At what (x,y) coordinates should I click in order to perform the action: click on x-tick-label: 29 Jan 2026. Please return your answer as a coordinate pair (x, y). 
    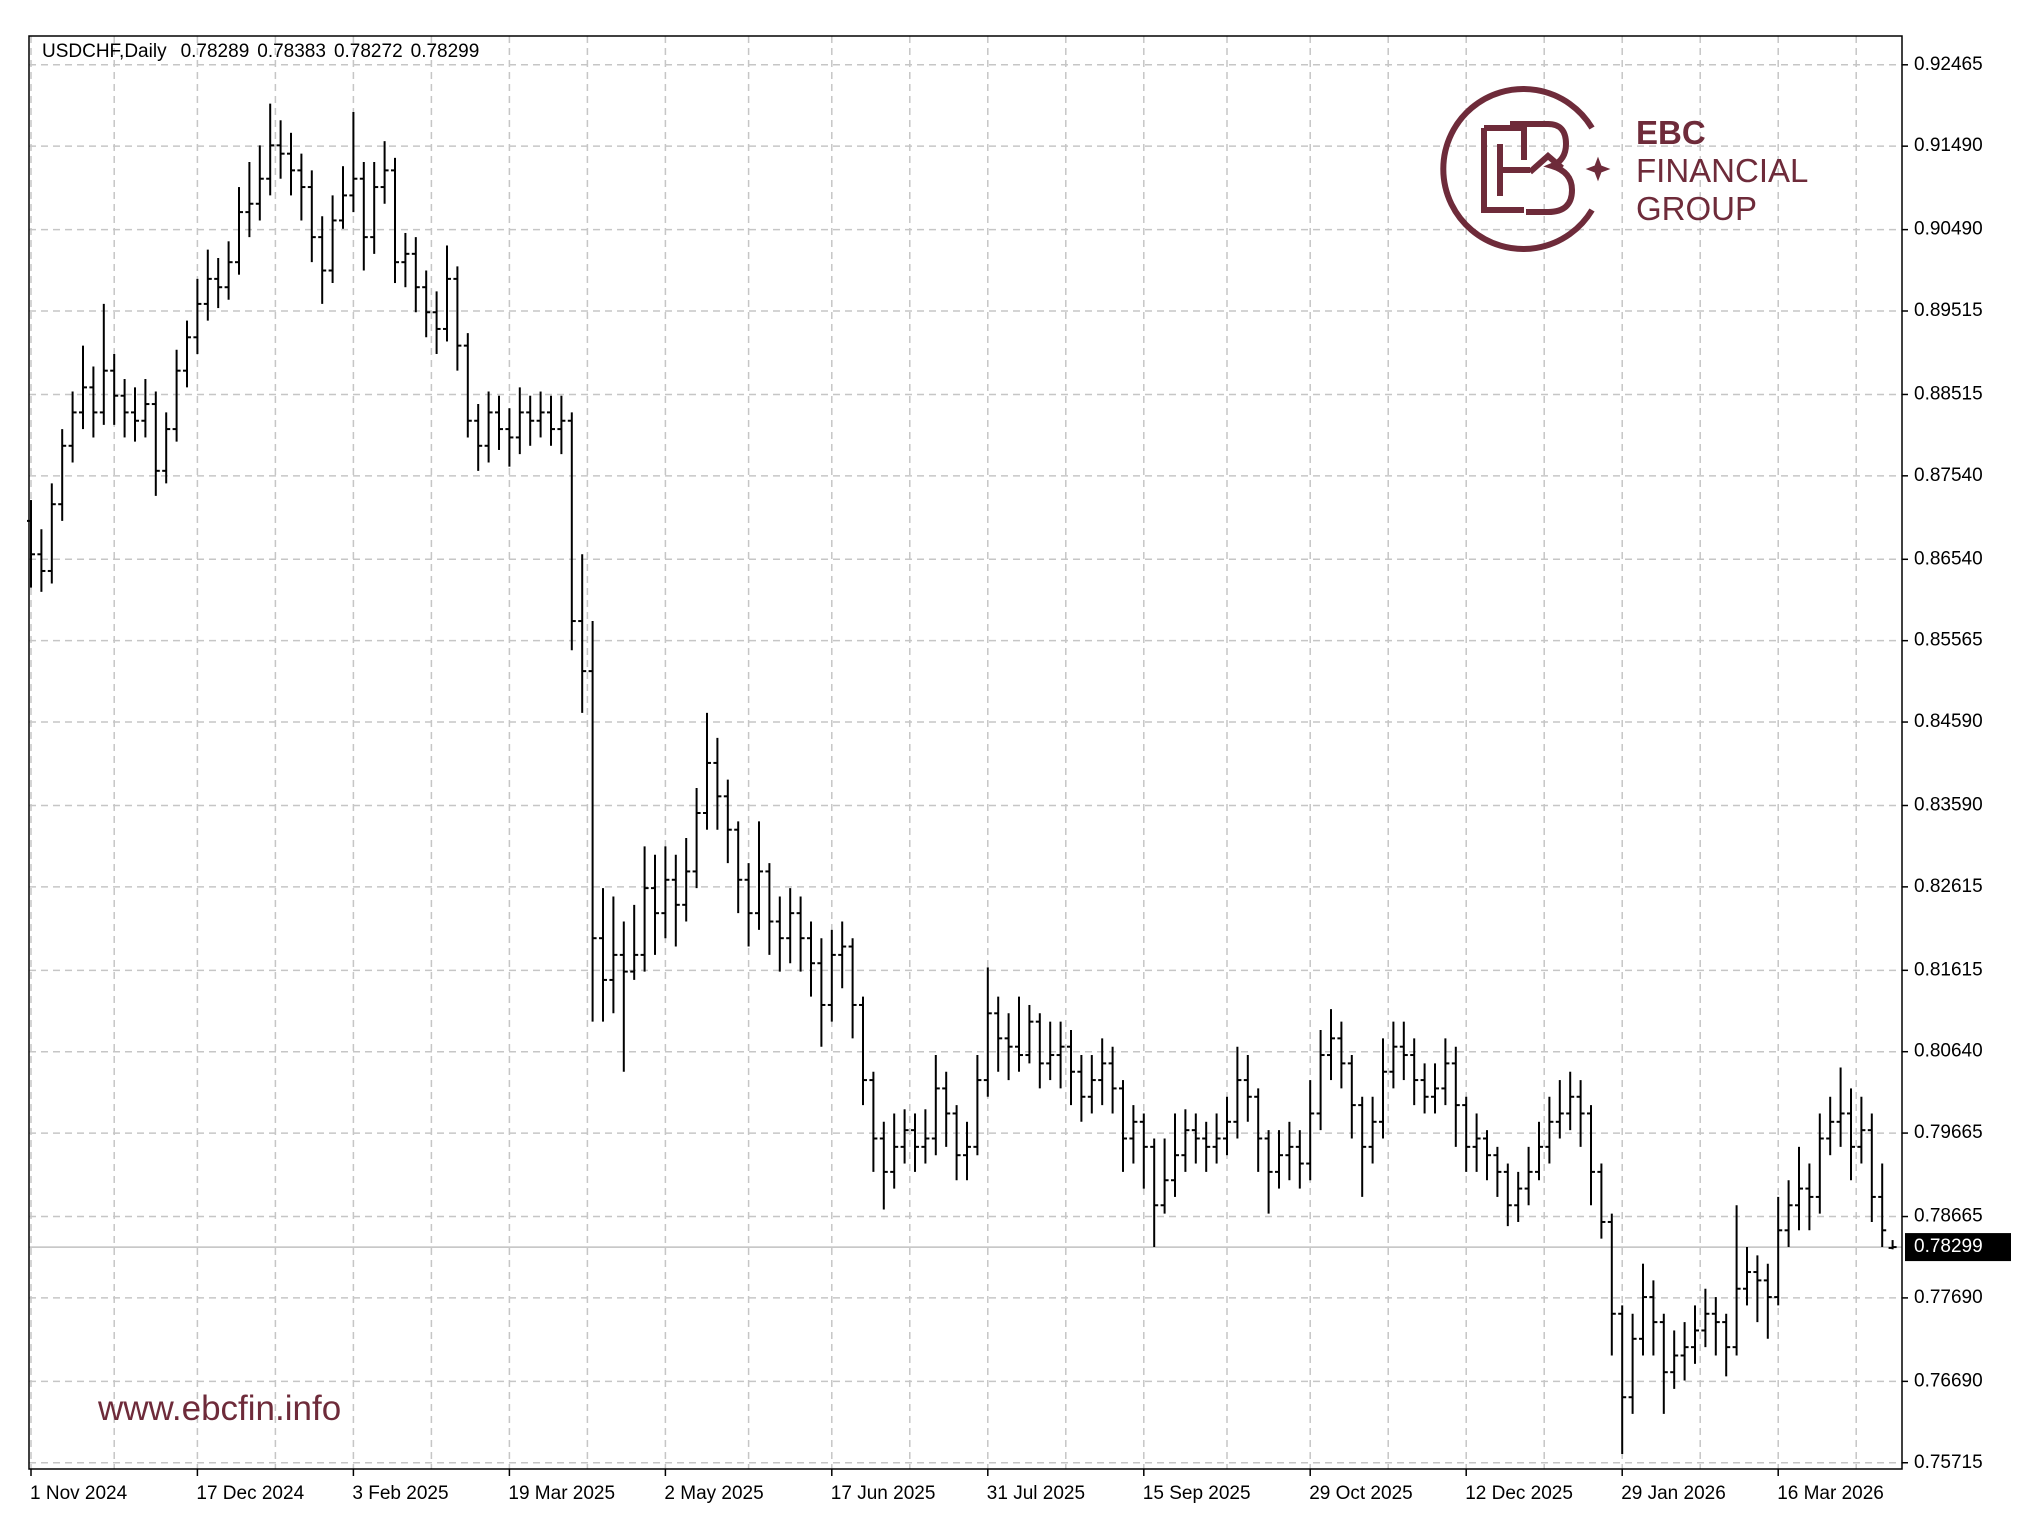
    Looking at the image, I should click on (1673, 1493).